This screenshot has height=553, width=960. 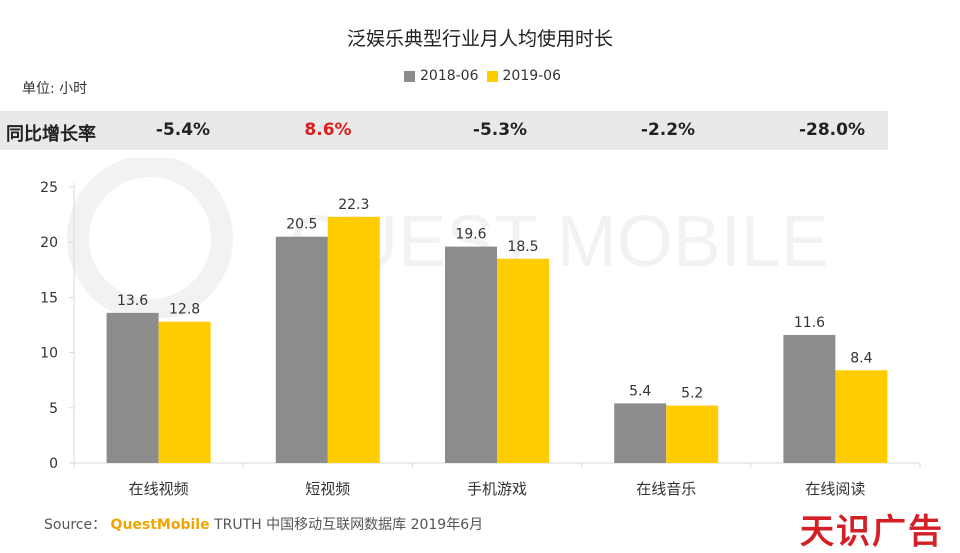 What do you see at coordinates (522, 247) in the screenshot?
I see `data-label: 18.5` at bounding box center [522, 247].